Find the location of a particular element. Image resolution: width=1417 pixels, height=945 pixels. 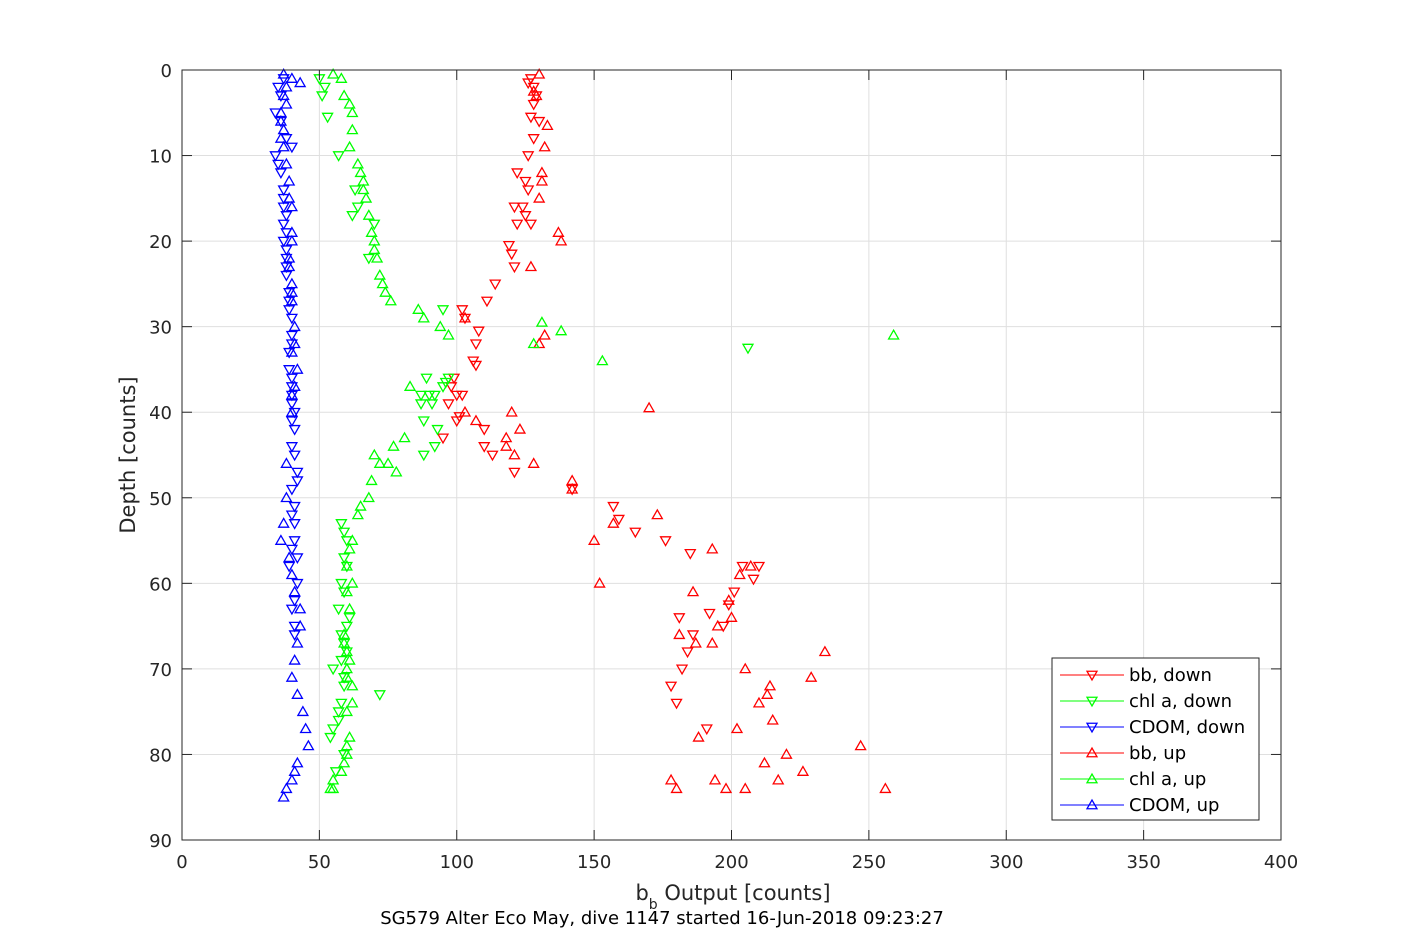

x-tick-label: 100 is located at coordinates (457, 862).